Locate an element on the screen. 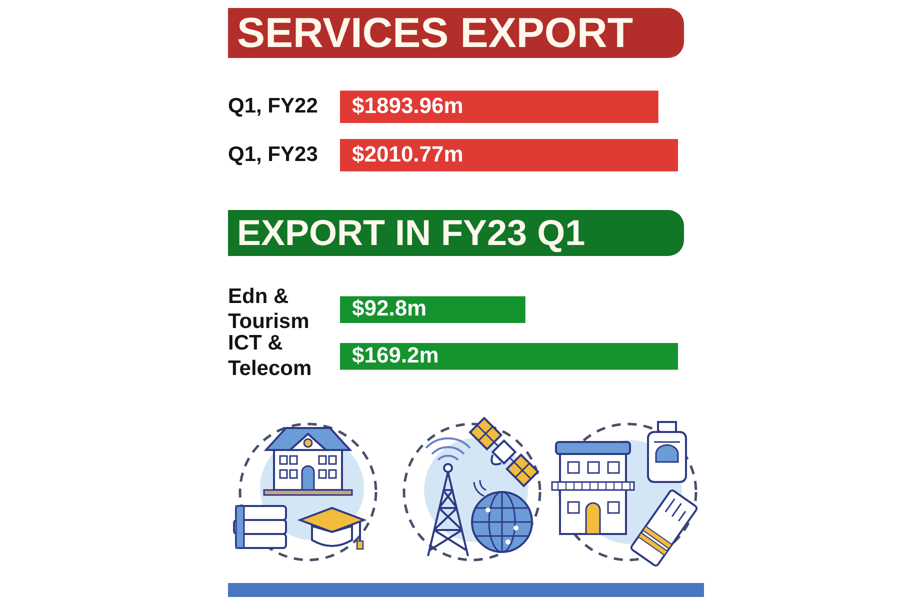 This screenshot has height=600, width=900. y-tick-label: Edn & Tourism is located at coordinates (269, 308).